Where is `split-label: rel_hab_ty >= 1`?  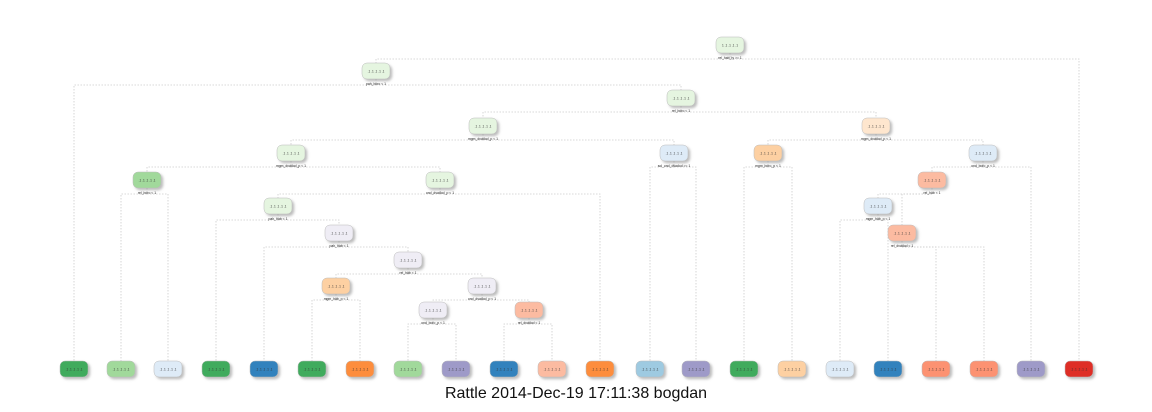 split-label: rel_hab_ty >= 1 is located at coordinates (730, 58).